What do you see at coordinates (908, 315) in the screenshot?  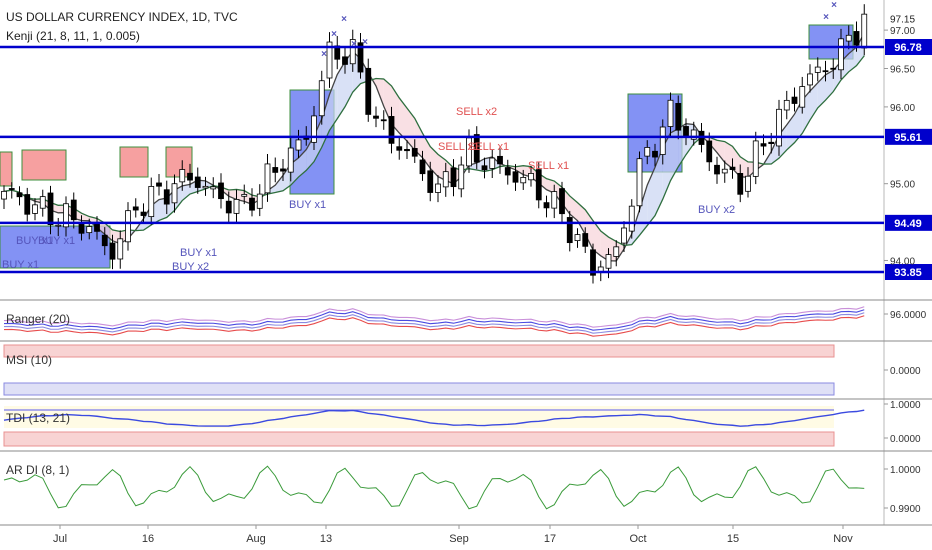 I see `panel-tick-label: 96.0000` at bounding box center [908, 315].